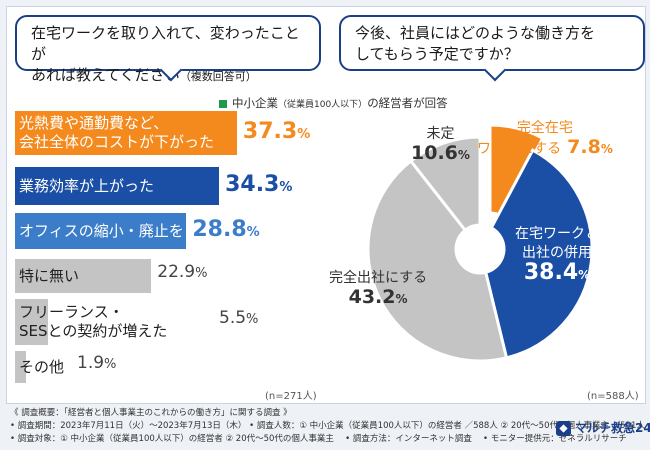 This screenshot has height=450, width=650. I want to click on pie-sample-size: (n=588人), so click(613, 396).